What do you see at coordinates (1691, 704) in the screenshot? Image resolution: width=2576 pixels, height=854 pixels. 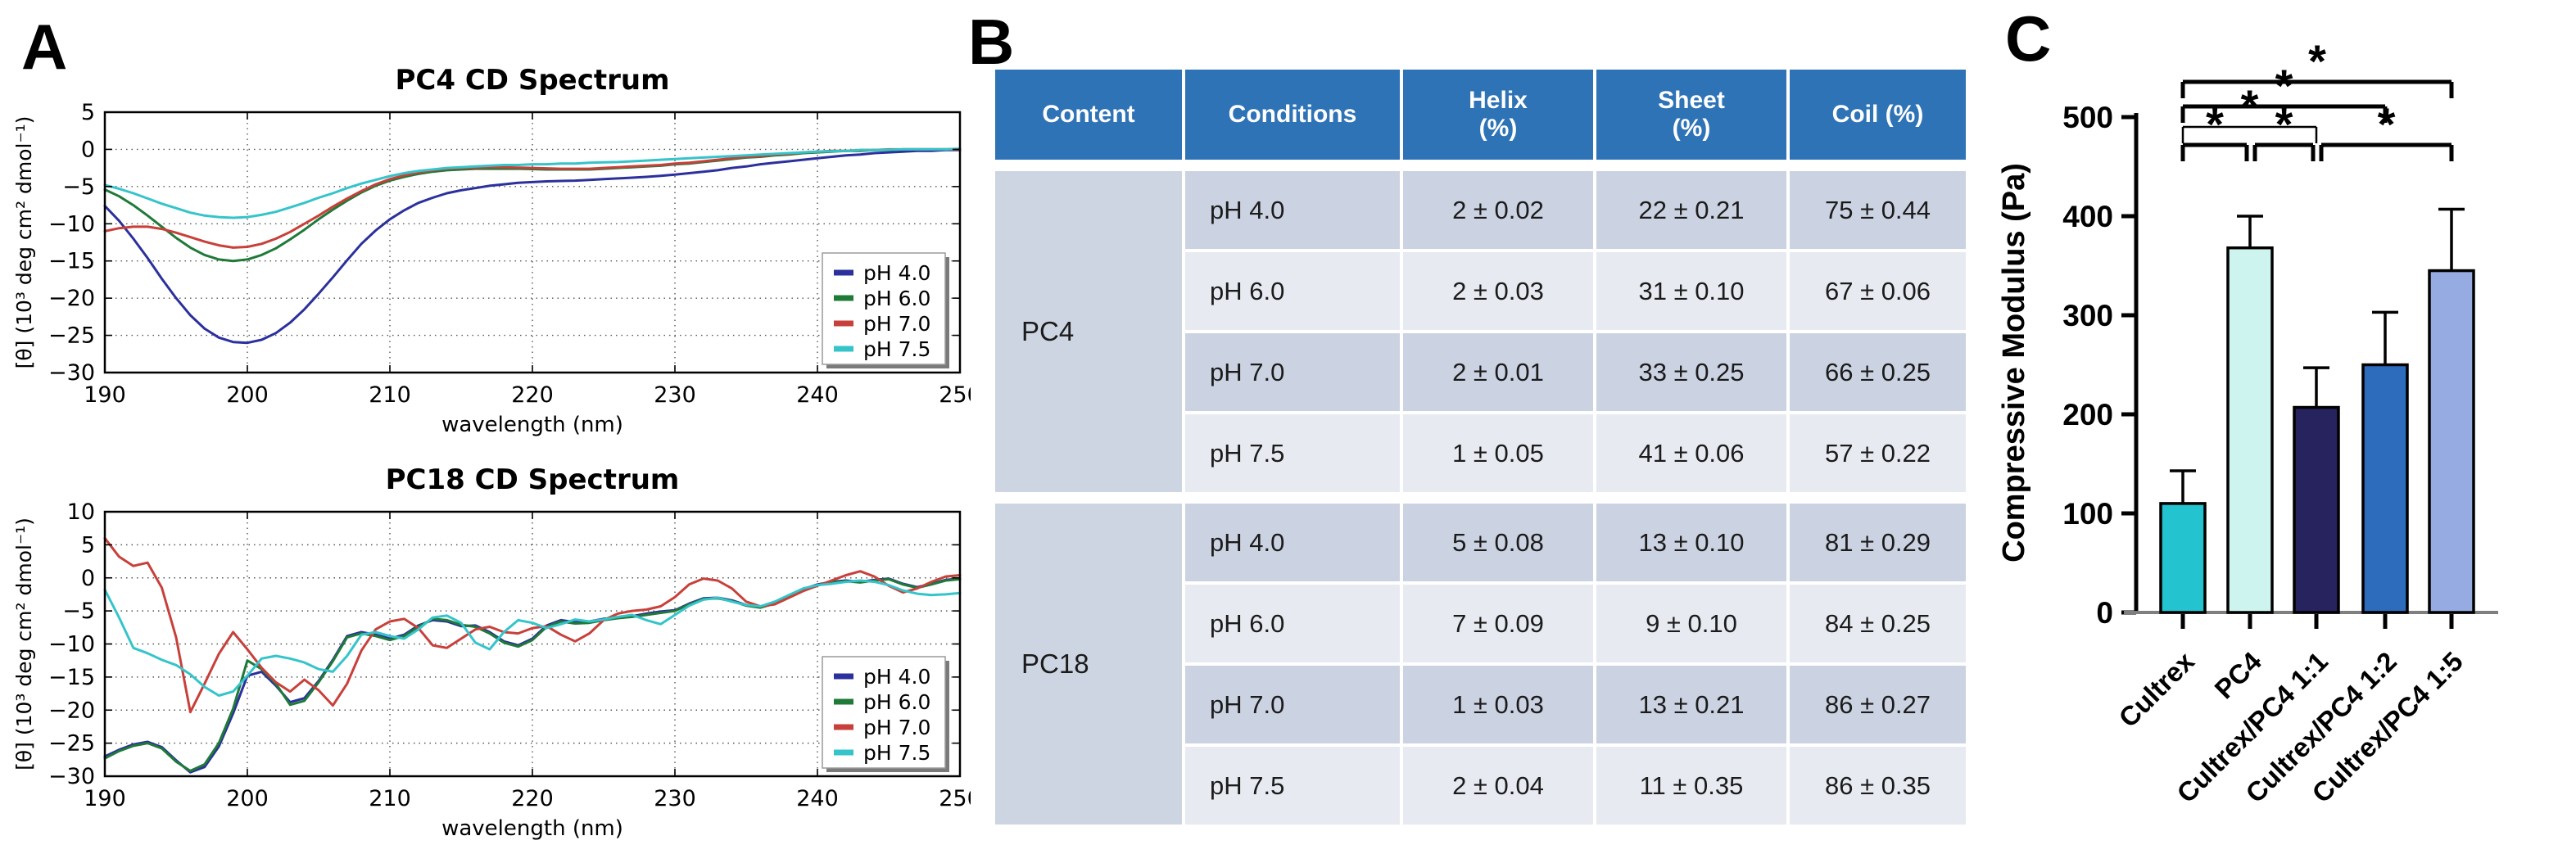 I see `table-cell-sheet: 13 ± 0.21` at bounding box center [1691, 704].